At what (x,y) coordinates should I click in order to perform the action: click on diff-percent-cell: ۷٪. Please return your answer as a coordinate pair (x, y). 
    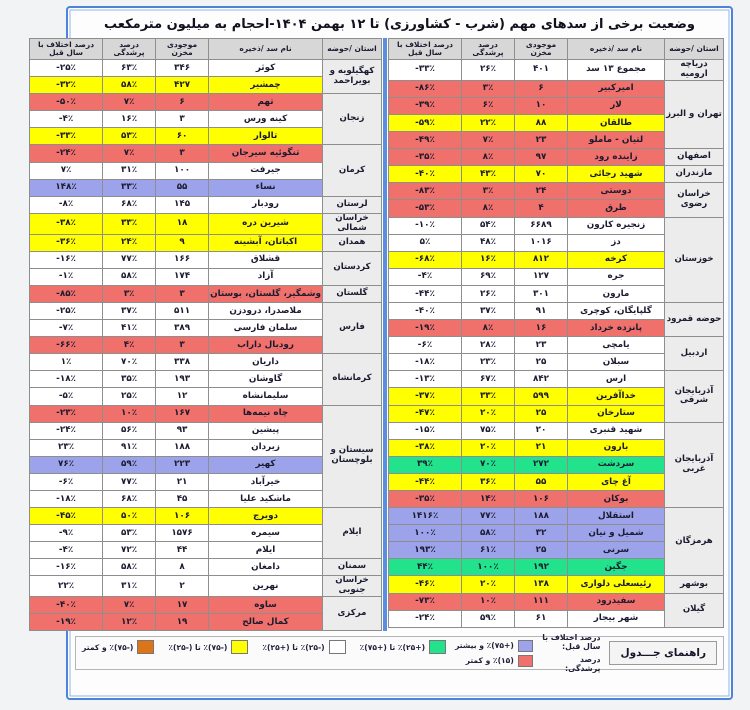
    Looking at the image, I should click on (66, 170).